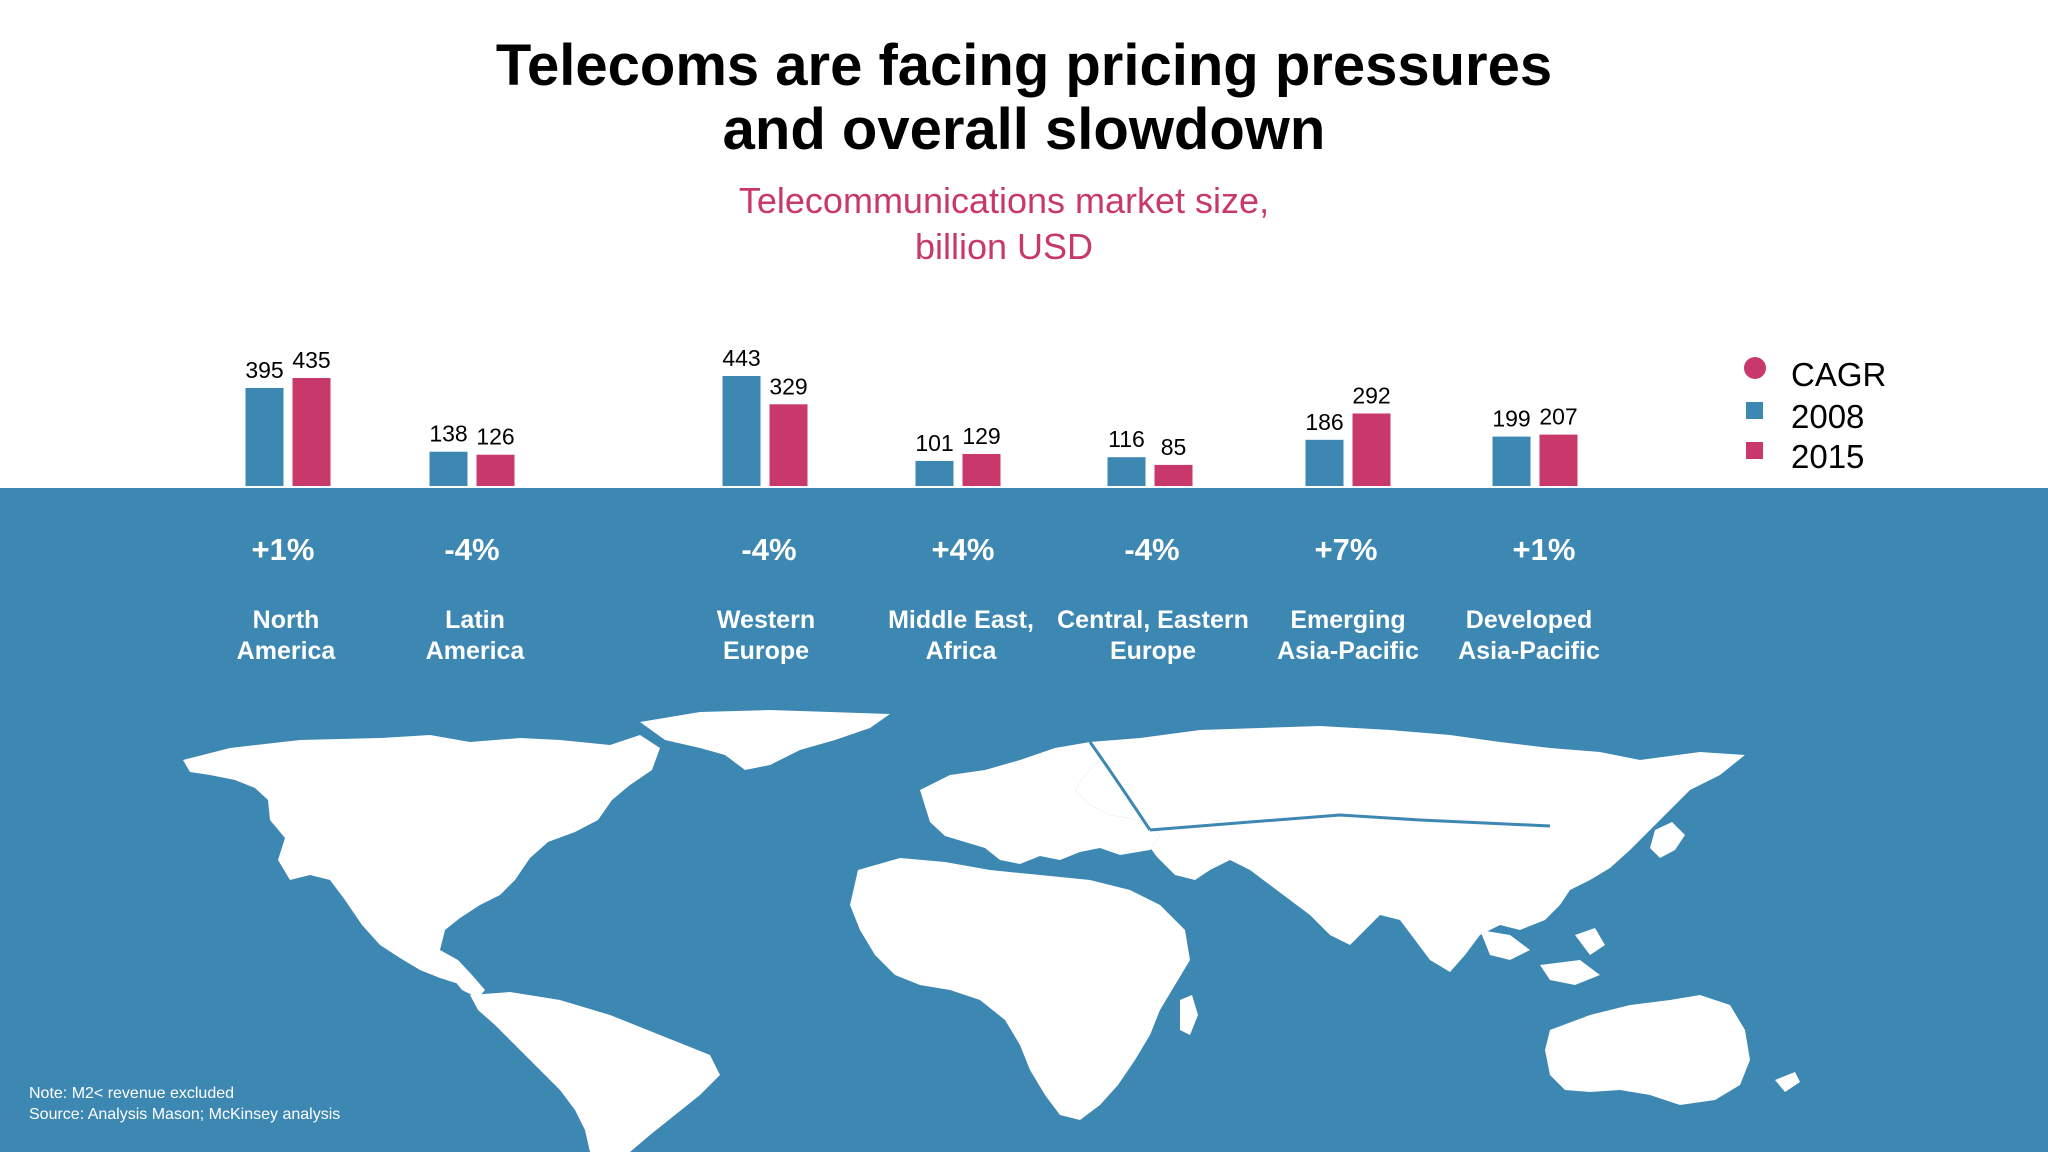  What do you see at coordinates (934, 443) in the screenshot?
I see `data-label-2008-middle-east-africa: 101` at bounding box center [934, 443].